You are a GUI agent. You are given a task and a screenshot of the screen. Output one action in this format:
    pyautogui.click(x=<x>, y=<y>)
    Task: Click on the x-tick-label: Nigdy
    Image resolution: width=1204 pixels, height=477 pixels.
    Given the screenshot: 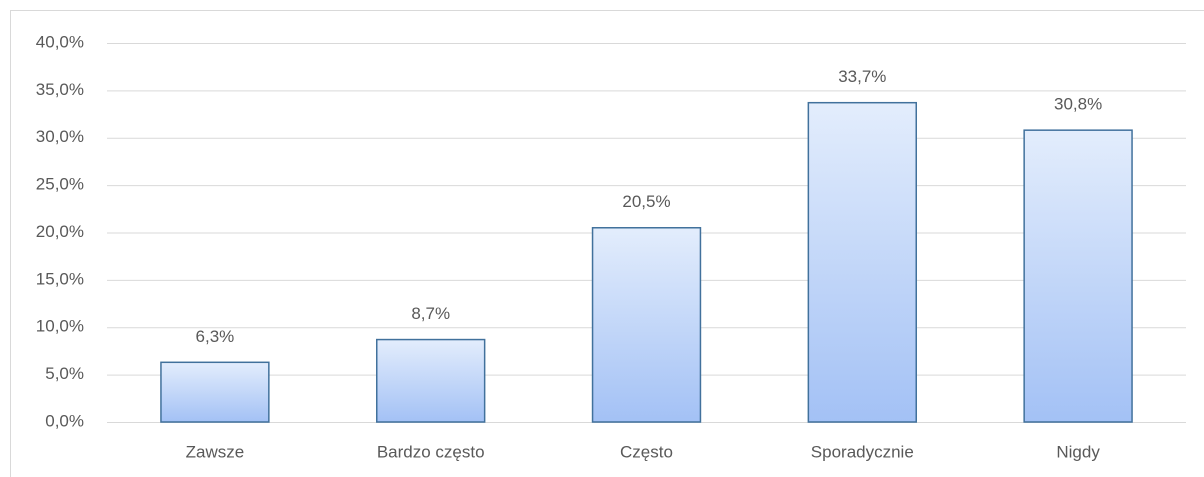 What is the action you would take?
    pyautogui.click(x=1078, y=451)
    